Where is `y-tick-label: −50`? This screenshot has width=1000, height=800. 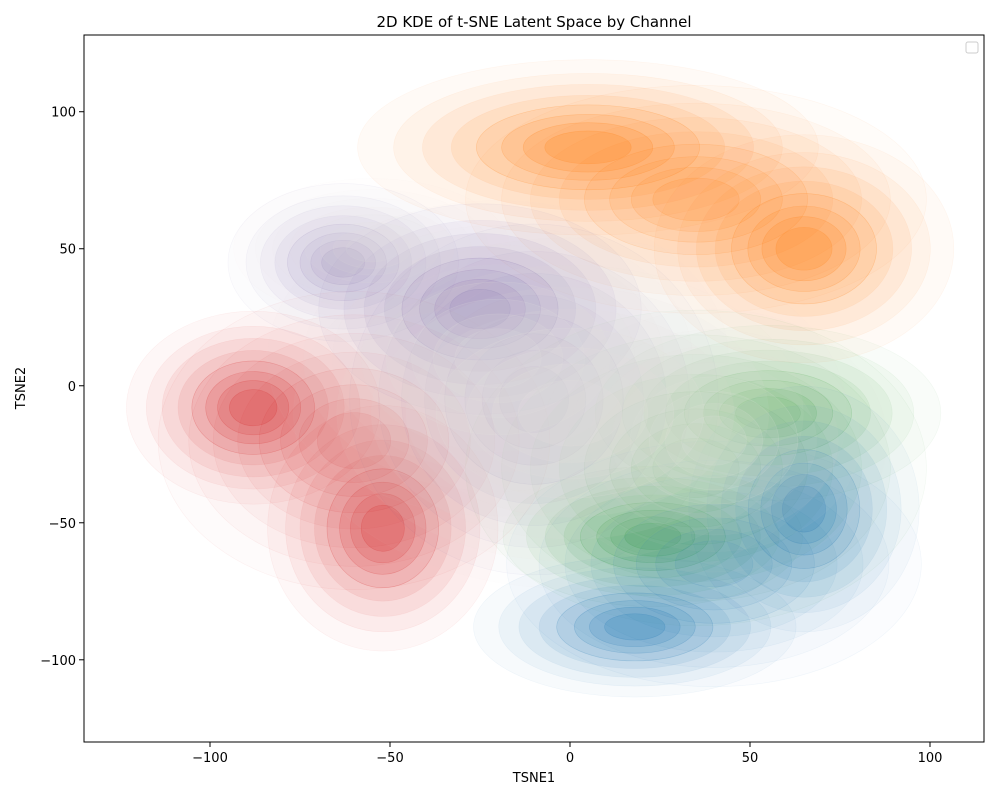 y-tick-label: −50 is located at coordinates (62, 524).